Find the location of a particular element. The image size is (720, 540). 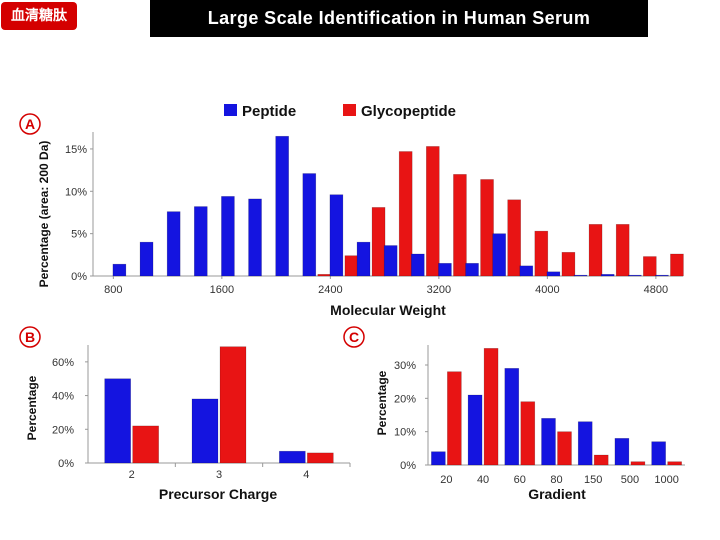

panel-c-y-tick: 20% is located at coordinates (405, 399).